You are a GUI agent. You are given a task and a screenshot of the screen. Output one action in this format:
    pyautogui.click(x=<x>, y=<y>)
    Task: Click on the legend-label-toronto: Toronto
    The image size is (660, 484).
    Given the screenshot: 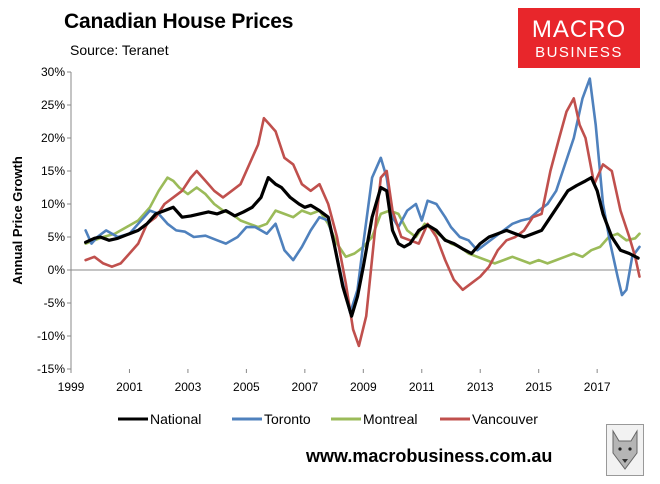 What is the action you would take?
    pyautogui.click(x=287, y=419)
    